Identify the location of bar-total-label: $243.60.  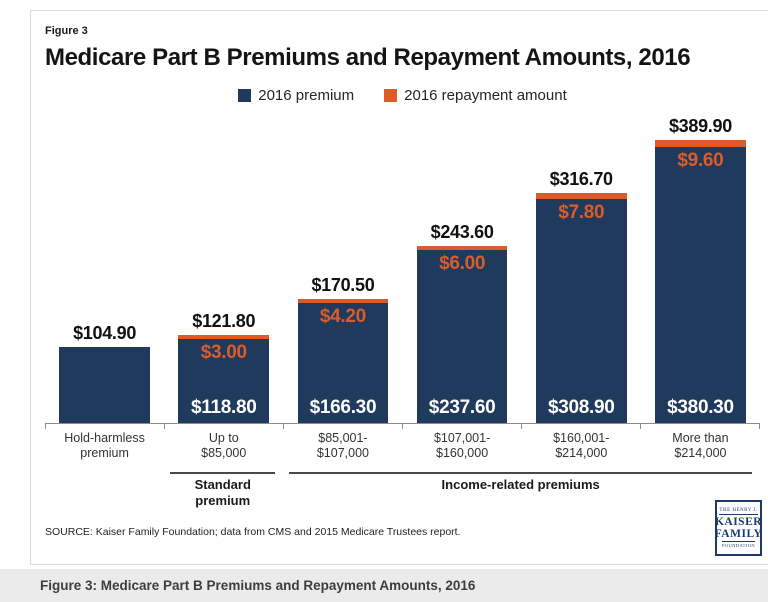
(462, 232).